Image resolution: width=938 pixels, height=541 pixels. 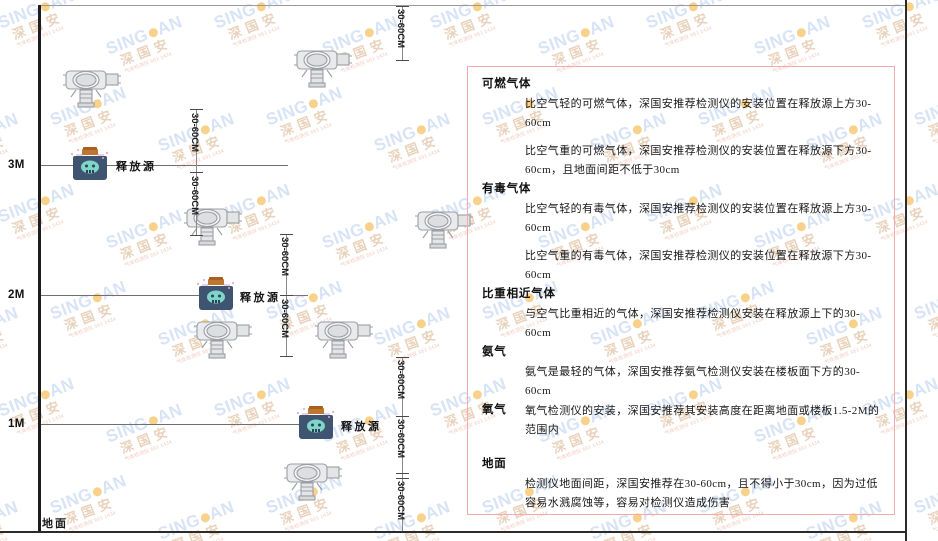 What do you see at coordinates (260, 298) in the screenshot?
I see `release-source-label-2m: 释放源` at bounding box center [260, 298].